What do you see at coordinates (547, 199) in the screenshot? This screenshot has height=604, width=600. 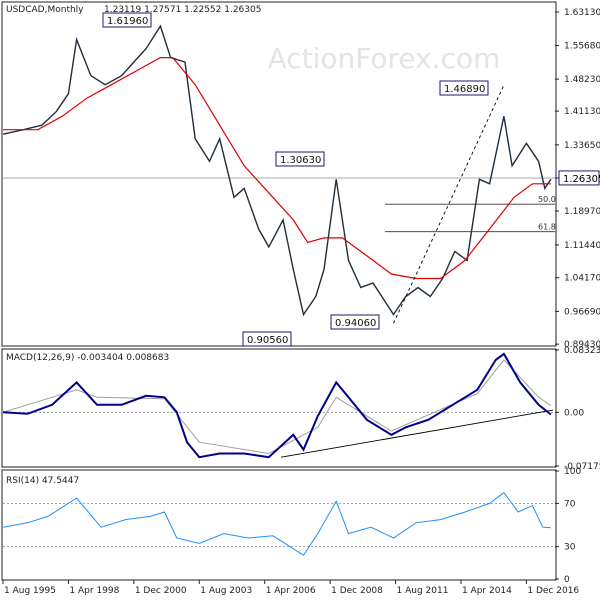 I see `fib-level-label: 50.0` at bounding box center [547, 199].